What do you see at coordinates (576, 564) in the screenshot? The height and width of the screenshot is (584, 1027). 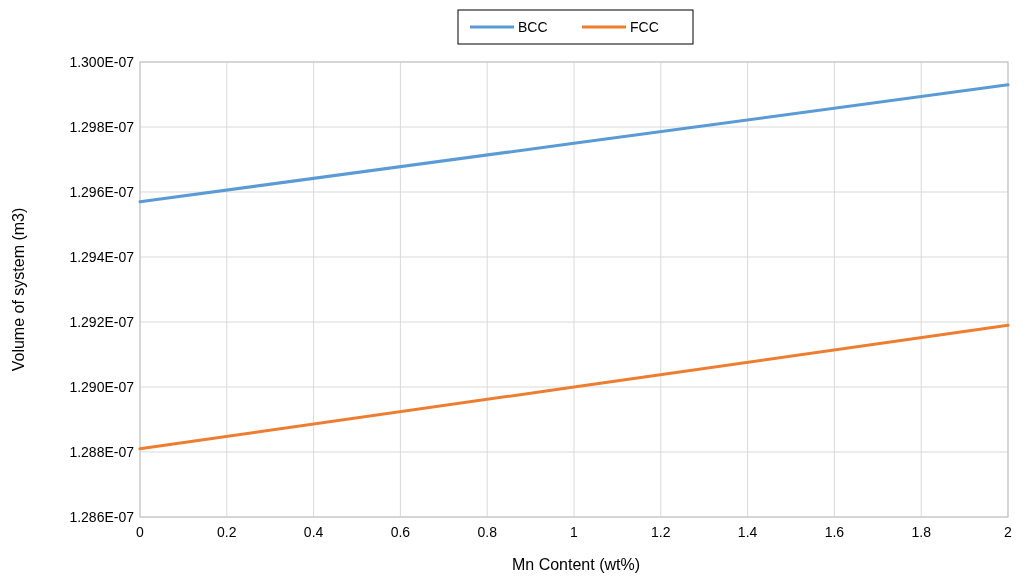 I see `x-axis-title: Mn Content (wt%)` at bounding box center [576, 564].